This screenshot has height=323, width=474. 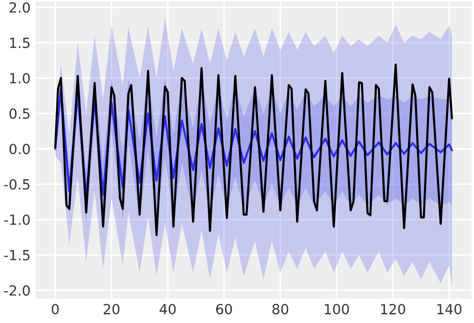 What do you see at coordinates (449, 309) in the screenshot?
I see `x-tick-label: 140` at bounding box center [449, 309].